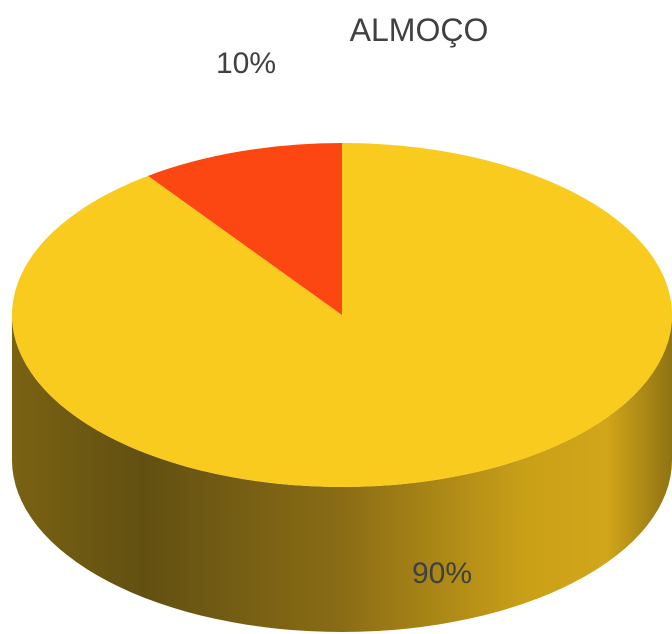 The width and height of the screenshot is (672, 634). Describe the element at coordinates (245, 229) in the screenshot. I see `pie-slice-small` at that location.